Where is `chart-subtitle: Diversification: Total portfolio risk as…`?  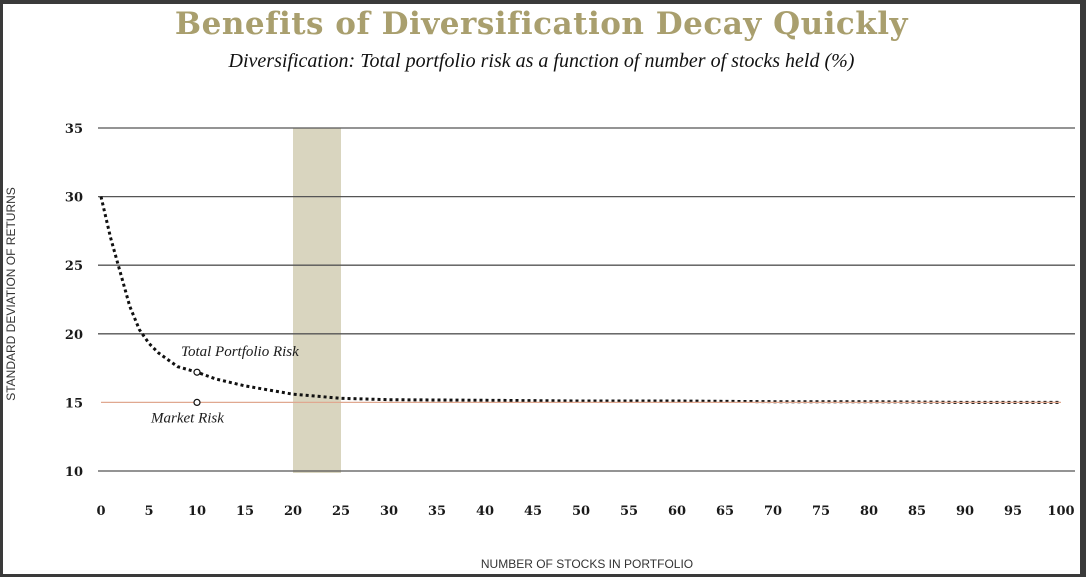
chart-subtitle: Diversification: Total portfolio risk as… is located at coordinates (541, 61).